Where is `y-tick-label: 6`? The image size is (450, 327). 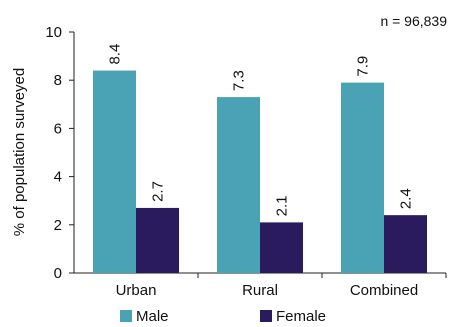 y-tick-label: 6 is located at coordinates (58, 128).